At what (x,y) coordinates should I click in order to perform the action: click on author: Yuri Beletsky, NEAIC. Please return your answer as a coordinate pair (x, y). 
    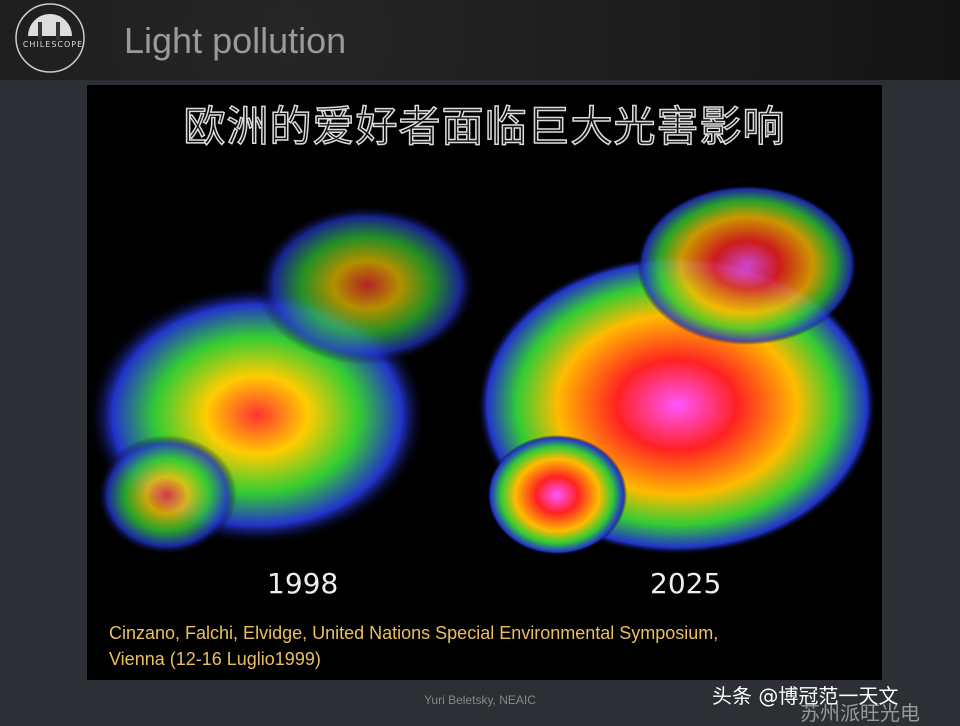
    Looking at the image, I should click on (480, 700).